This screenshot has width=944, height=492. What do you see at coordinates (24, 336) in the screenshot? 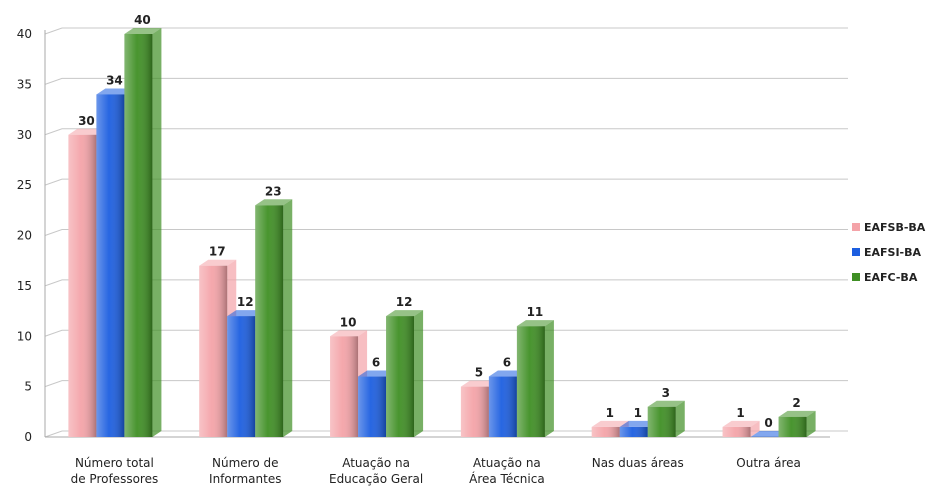
I see `y-tick-label: 10` at bounding box center [24, 336].